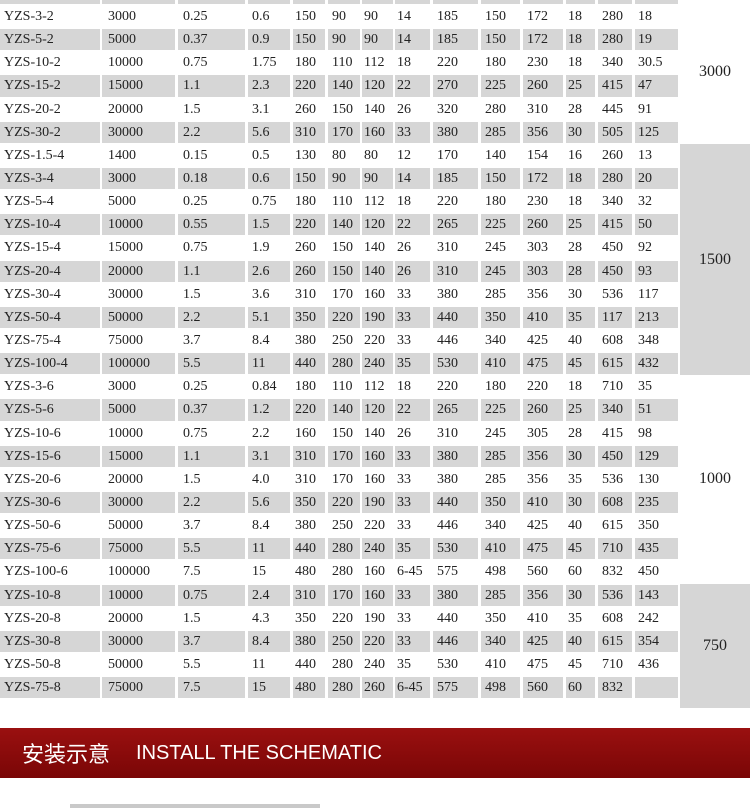 Image resolution: width=750 pixels, height=808 pixels. Describe the element at coordinates (261, 155) in the screenshot. I see `table-cell: 0.5` at that location.